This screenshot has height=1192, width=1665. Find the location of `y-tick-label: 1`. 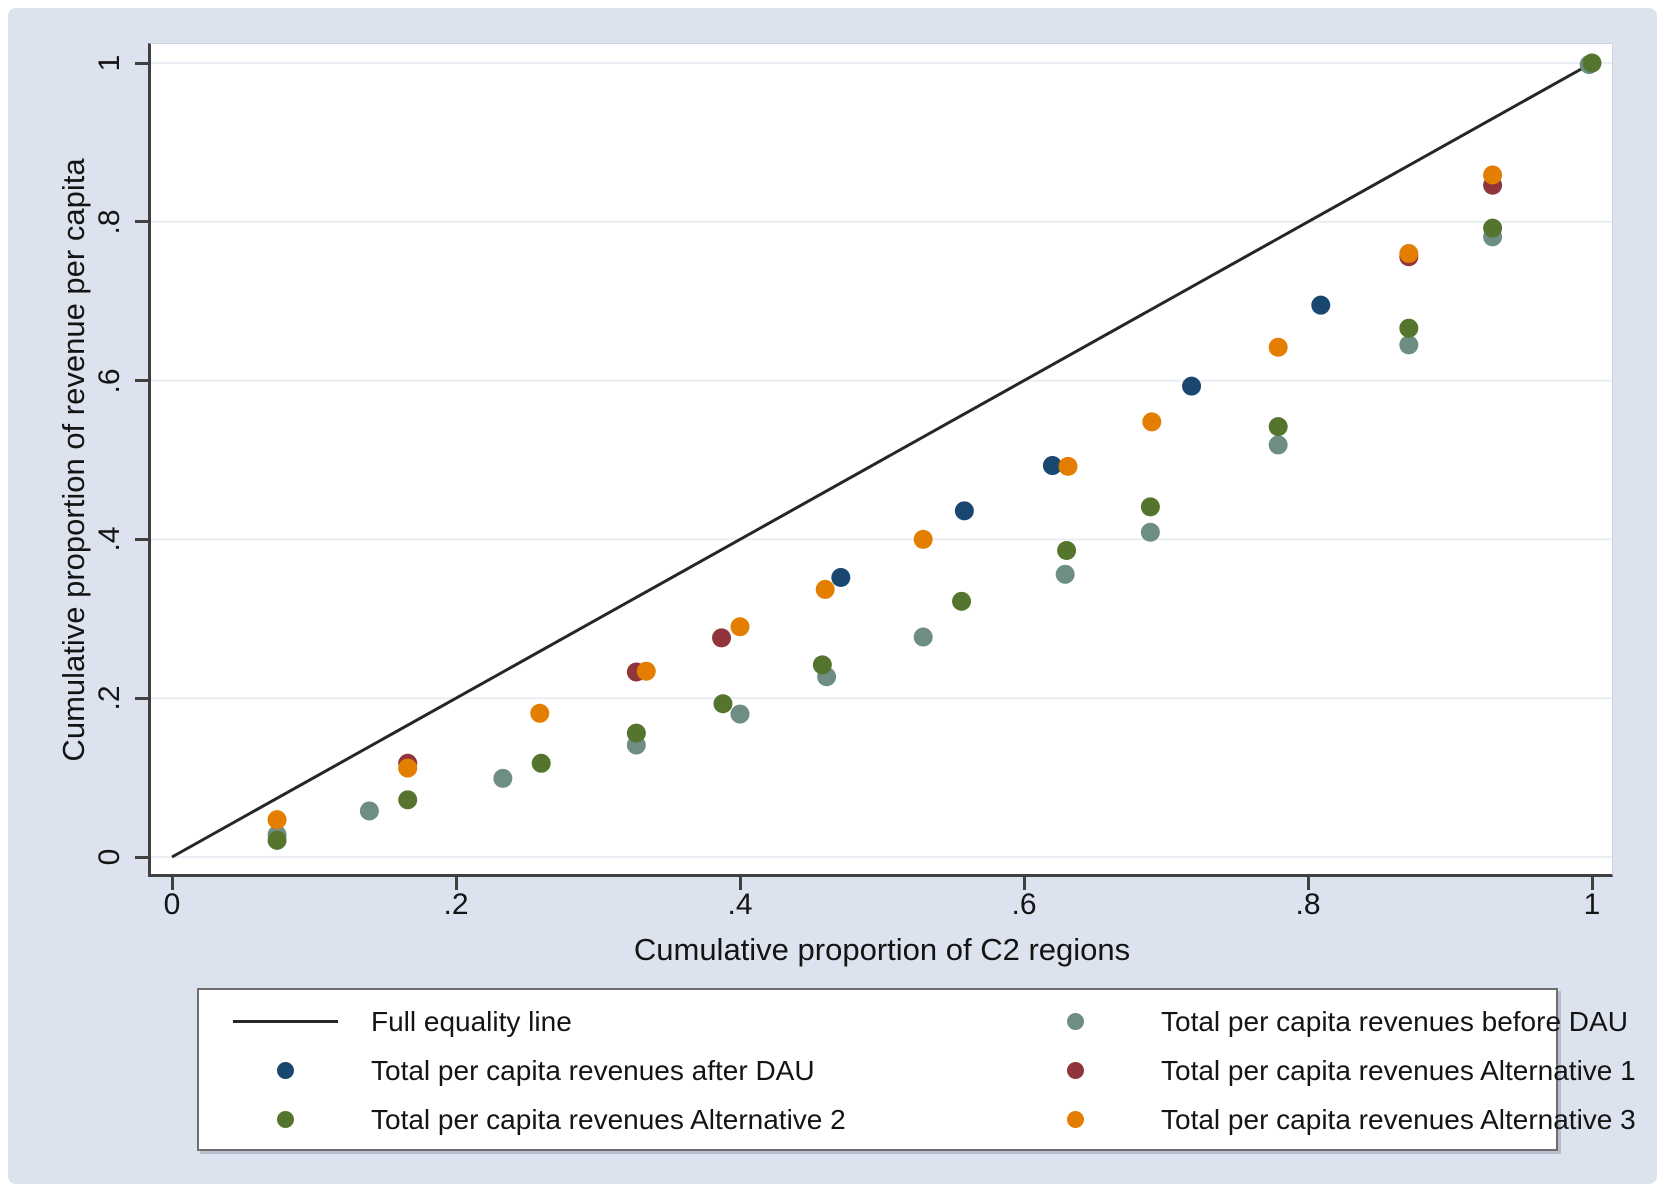

y-tick-label: 1 is located at coordinates (109, 63).